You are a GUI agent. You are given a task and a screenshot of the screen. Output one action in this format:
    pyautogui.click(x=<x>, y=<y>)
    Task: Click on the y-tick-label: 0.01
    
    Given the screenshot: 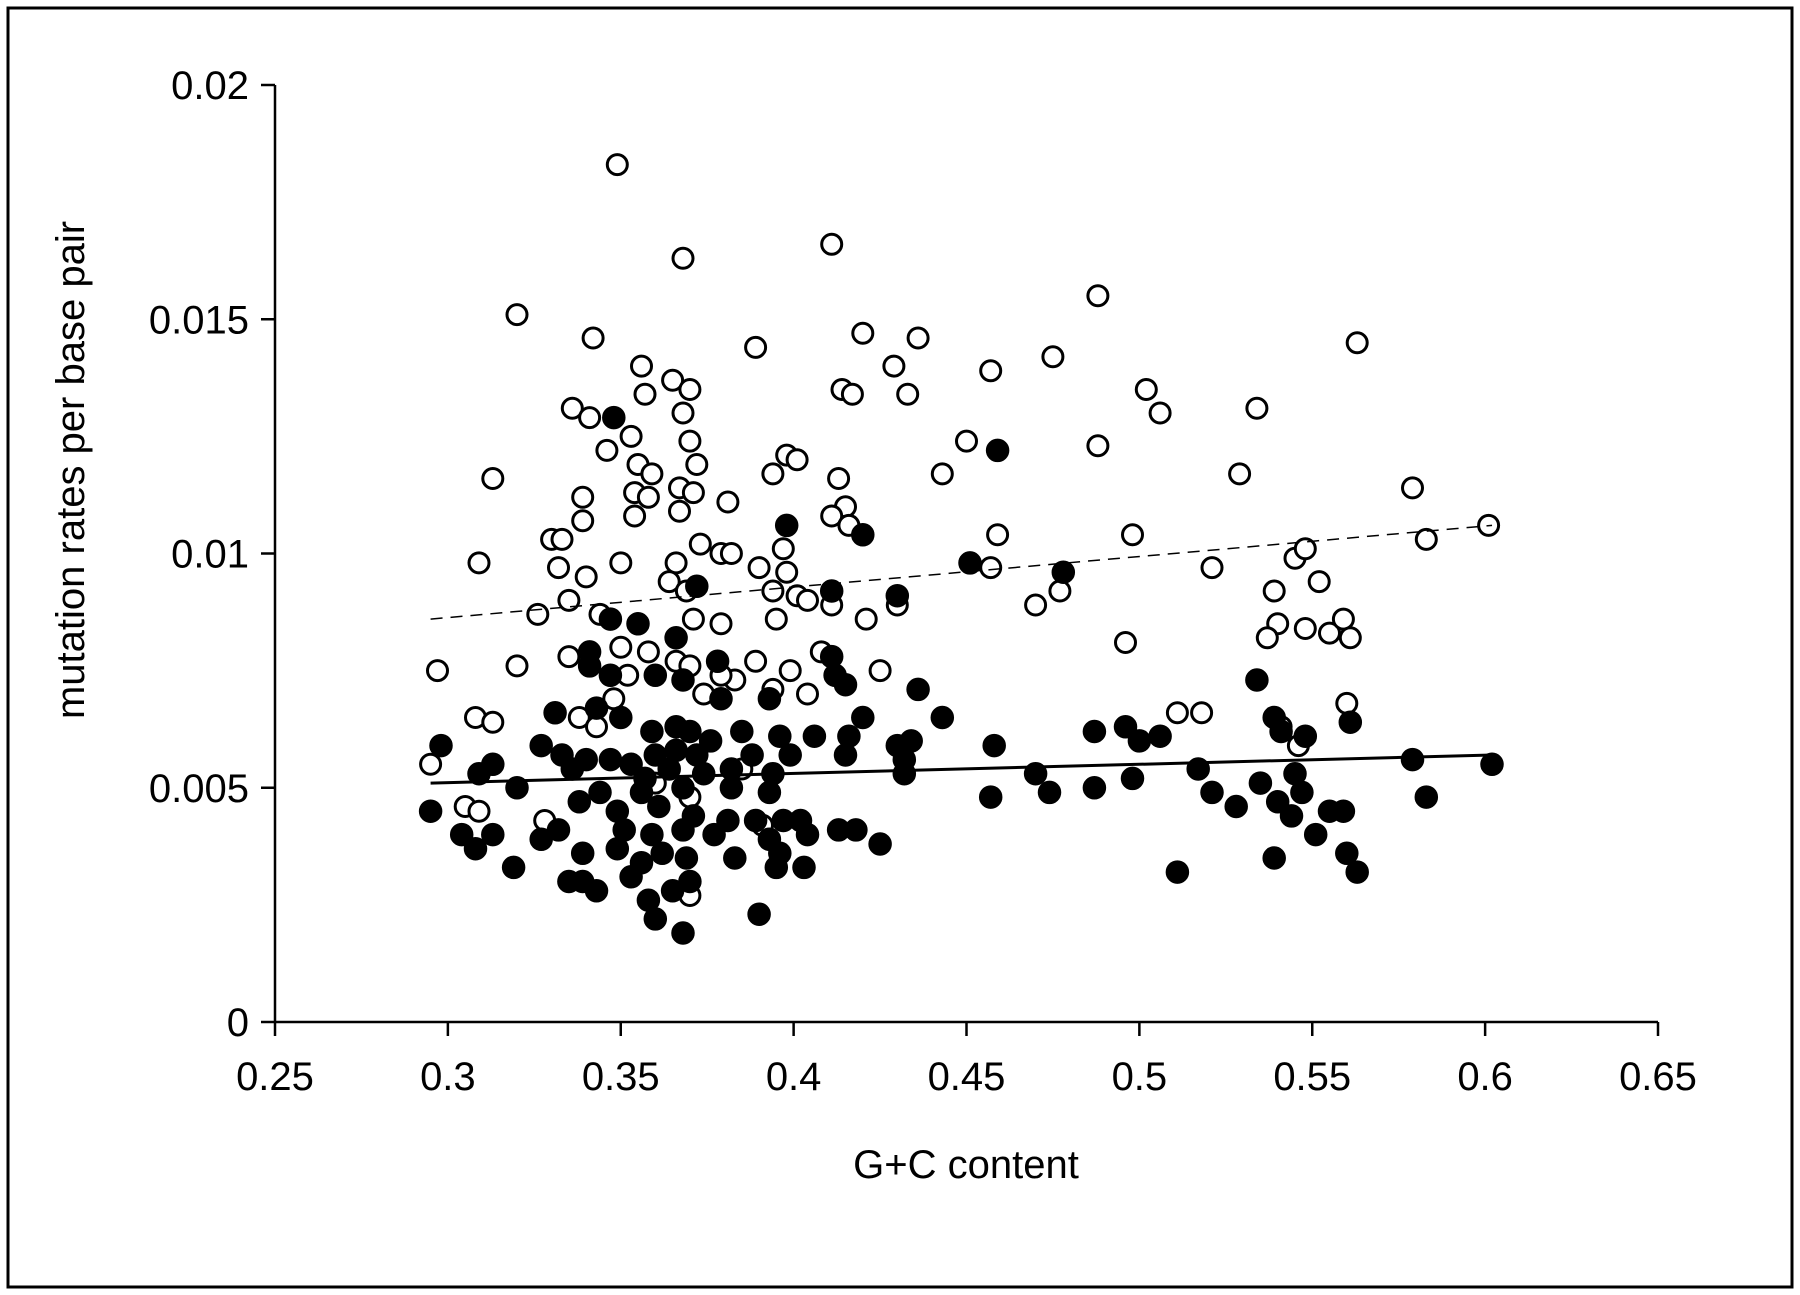 What is the action you would take?
    pyautogui.click(x=210, y=555)
    